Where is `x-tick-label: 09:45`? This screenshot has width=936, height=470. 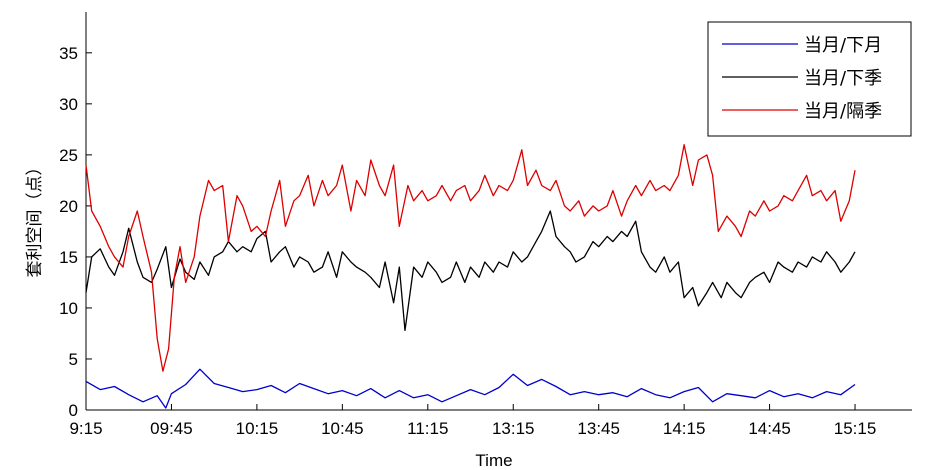
x-tick-label: 09:45 is located at coordinates (171, 428).